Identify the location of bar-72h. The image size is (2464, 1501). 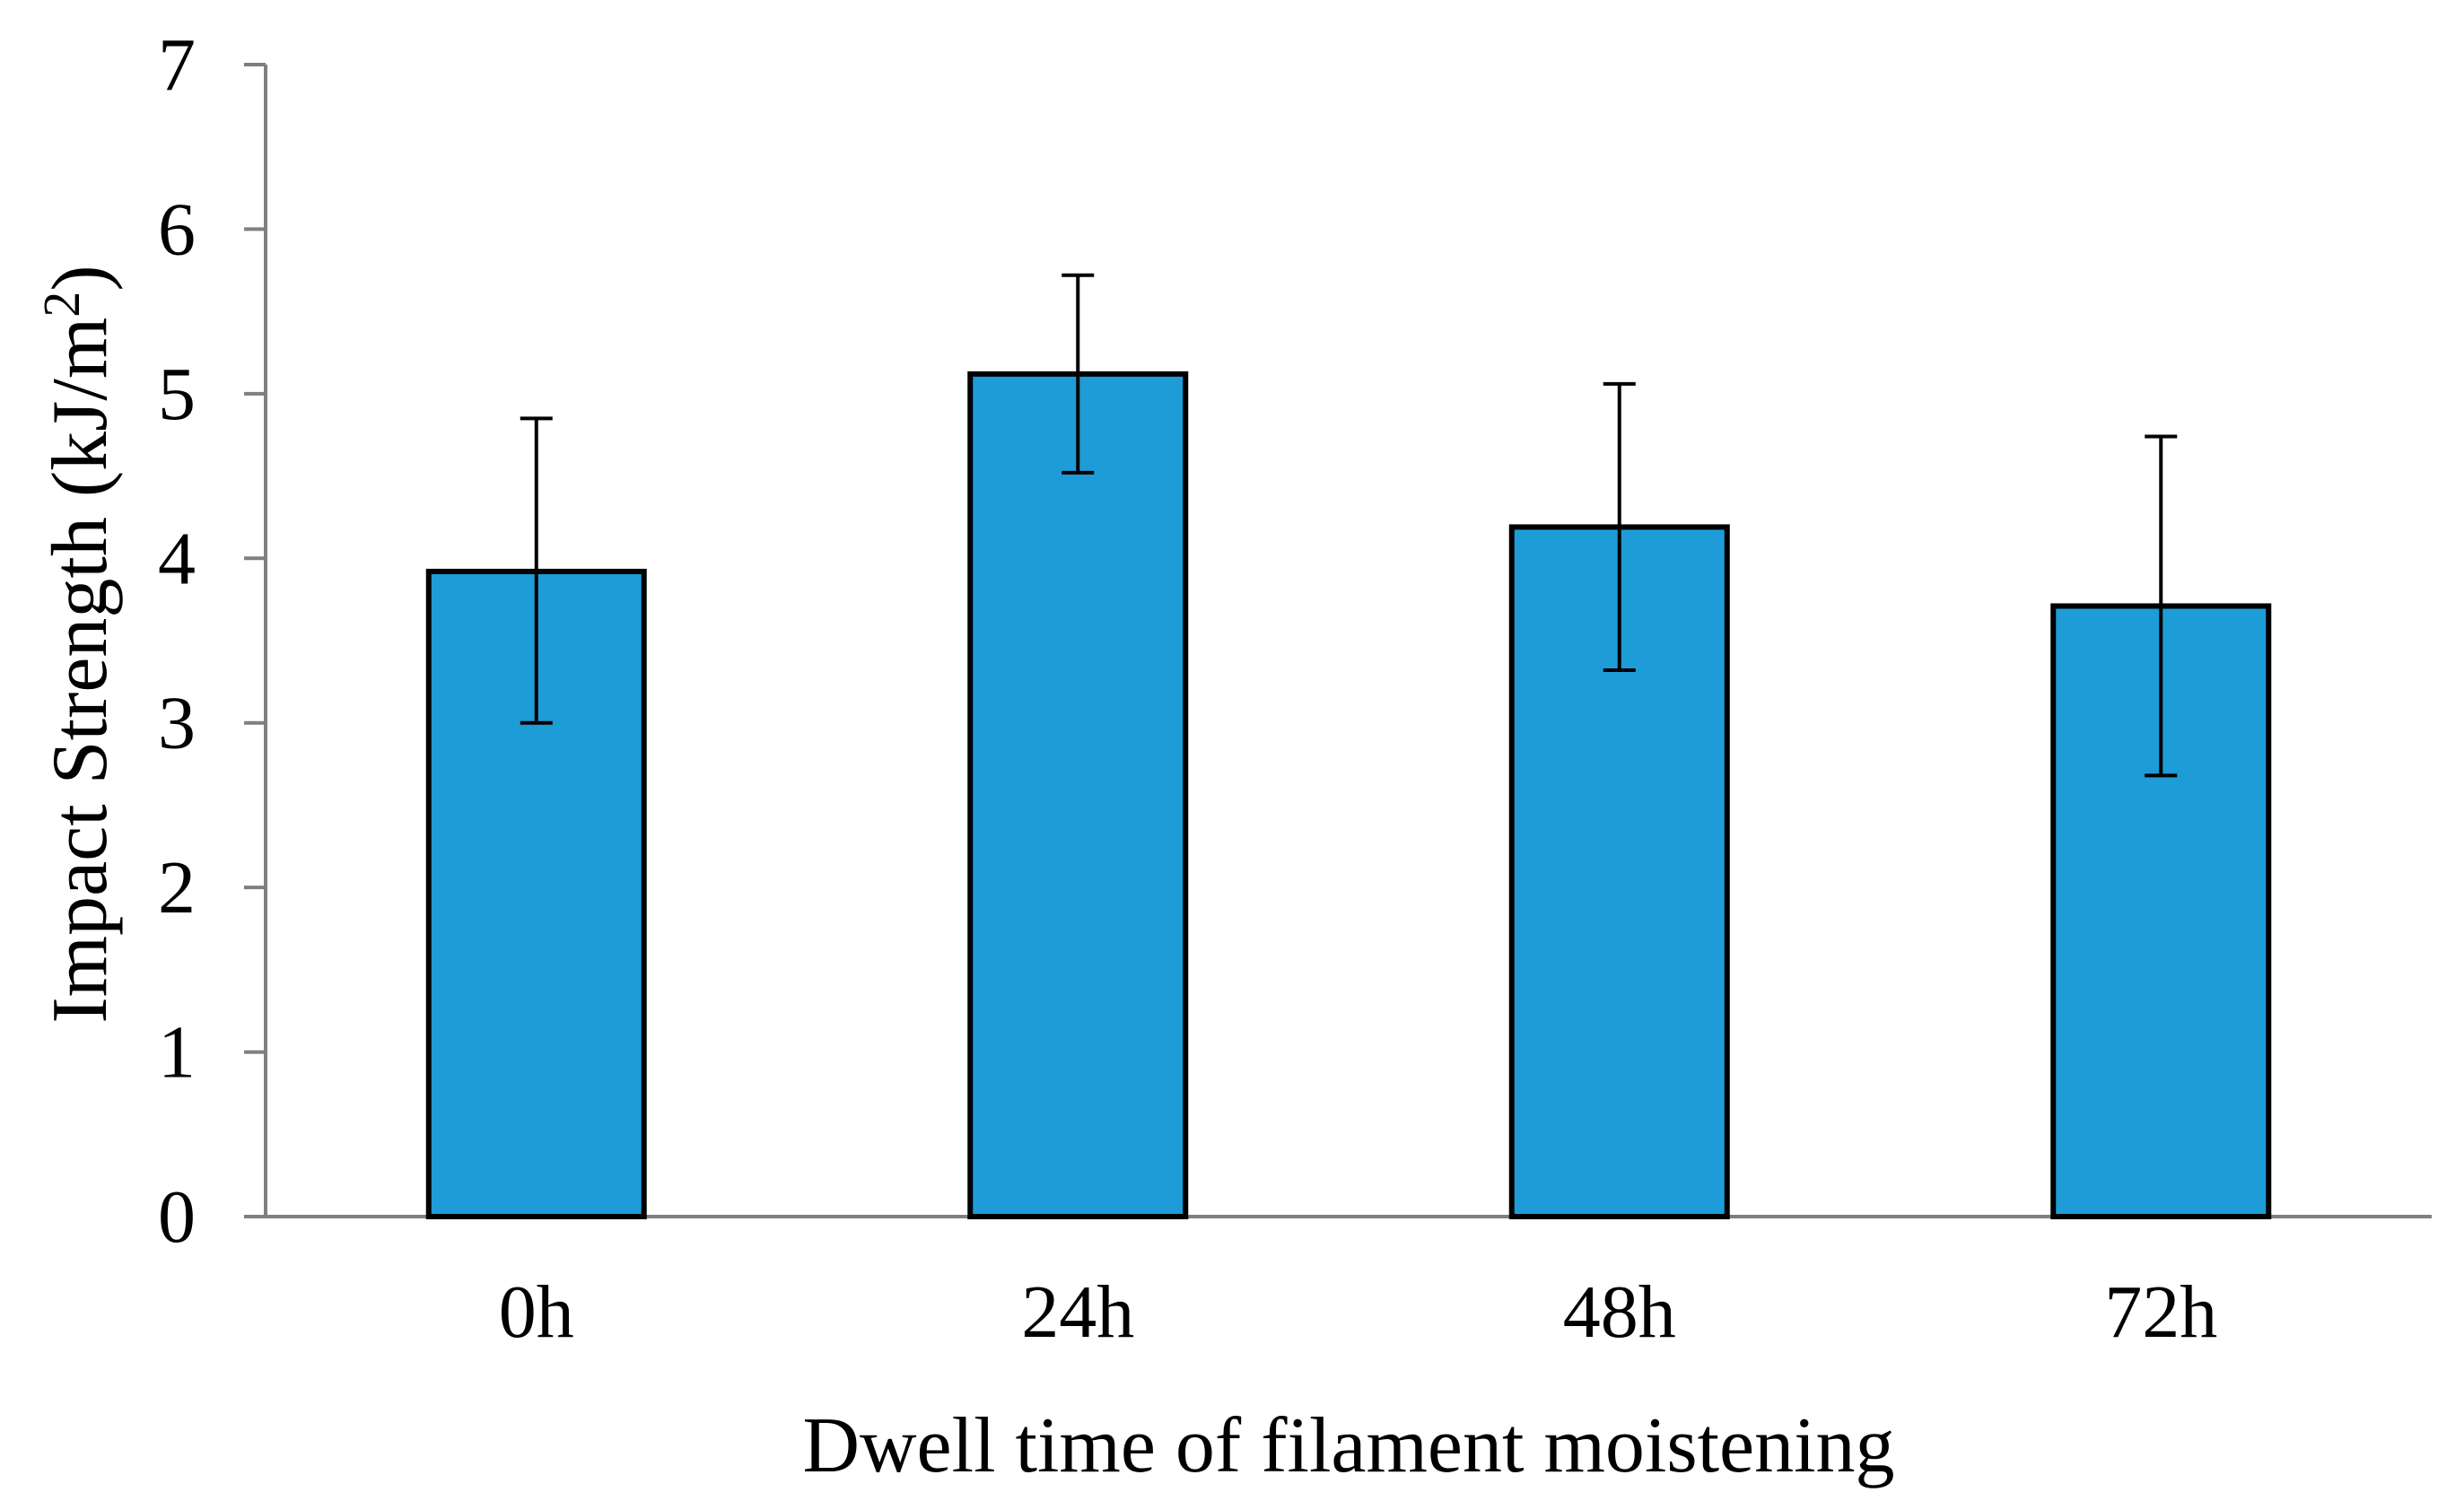
(2161, 911).